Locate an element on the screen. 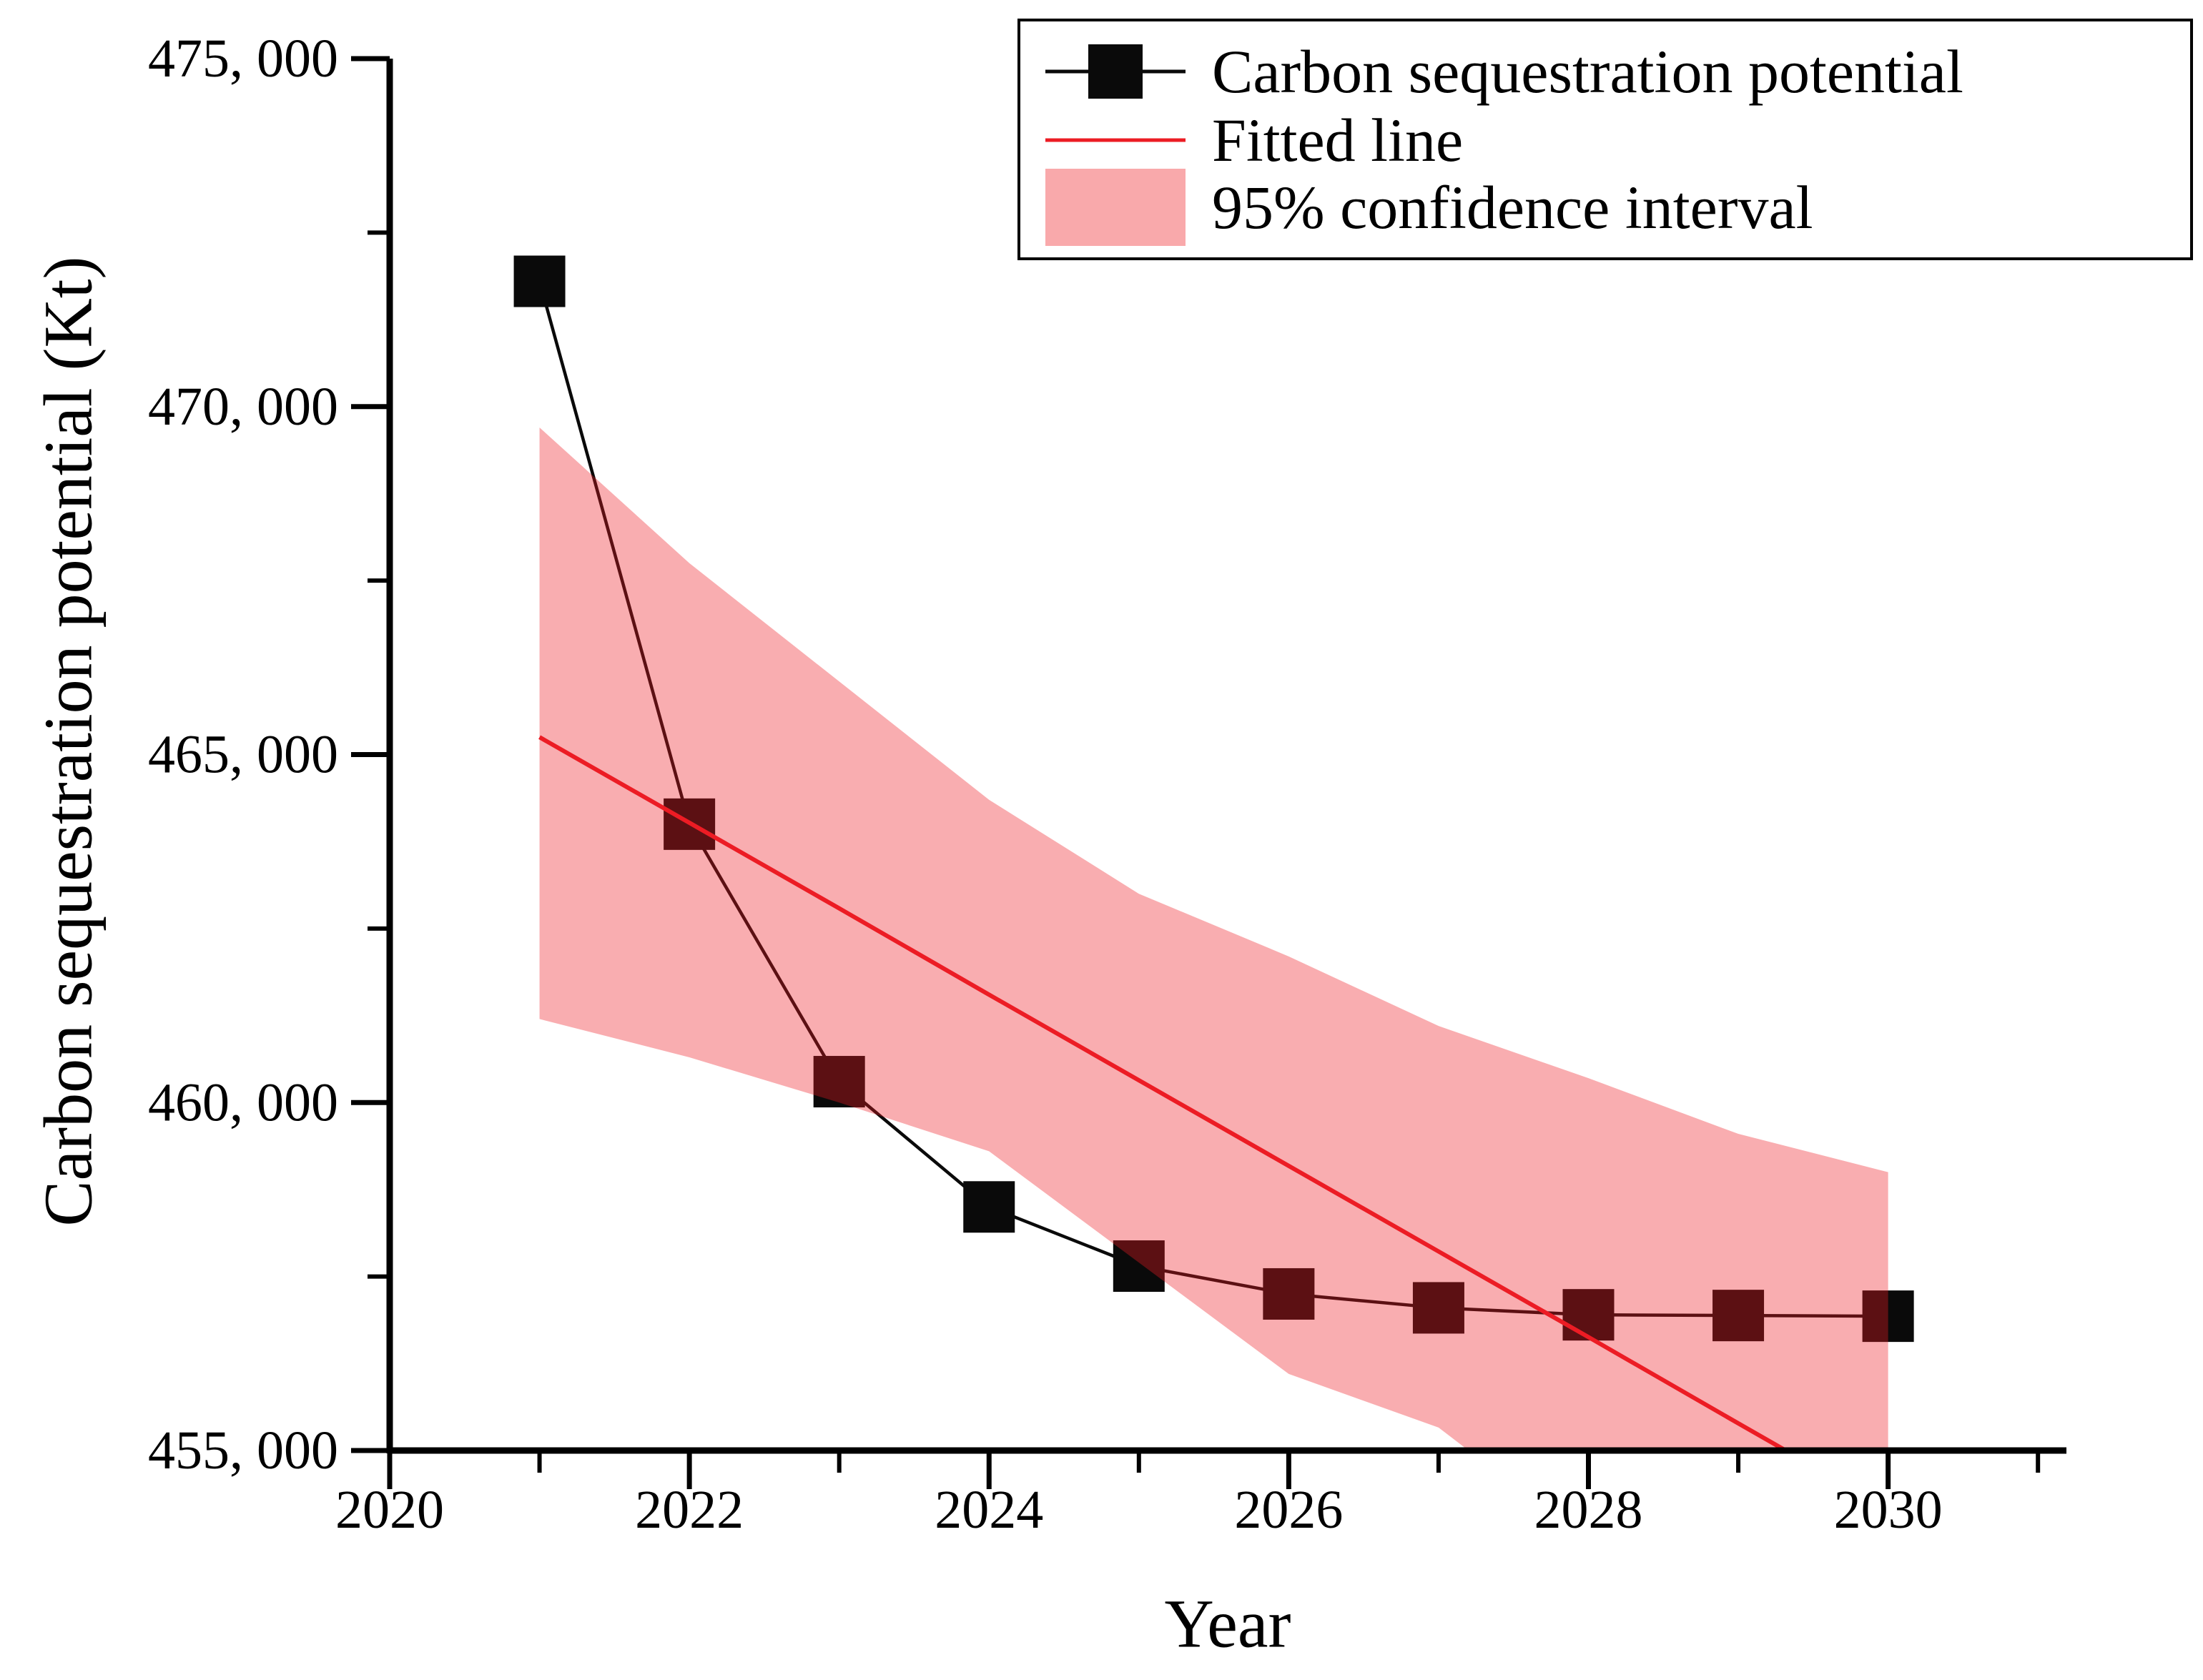  x-tick-label-2024: 2024 is located at coordinates (989, 1510).